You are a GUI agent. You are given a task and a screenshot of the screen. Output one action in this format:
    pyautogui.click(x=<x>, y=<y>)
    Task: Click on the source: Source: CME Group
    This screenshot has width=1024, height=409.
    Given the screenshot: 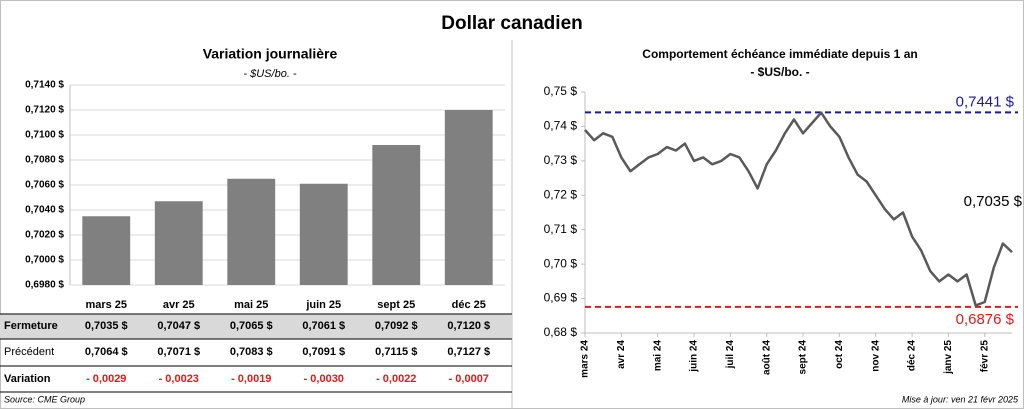 What is the action you would take?
    pyautogui.click(x=44, y=399)
    